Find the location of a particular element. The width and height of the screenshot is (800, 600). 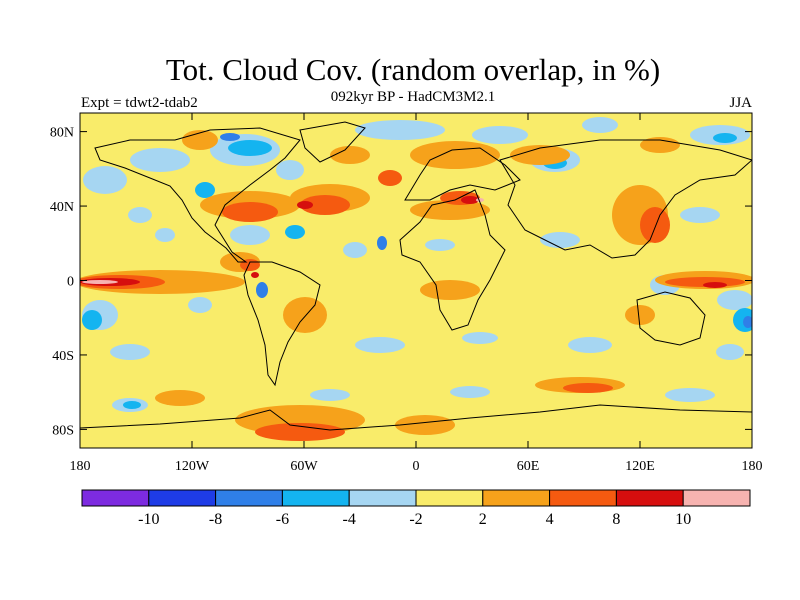

map-title: Tot. Cloud Cov. (random overlap, in %) is located at coordinates (413, 69).